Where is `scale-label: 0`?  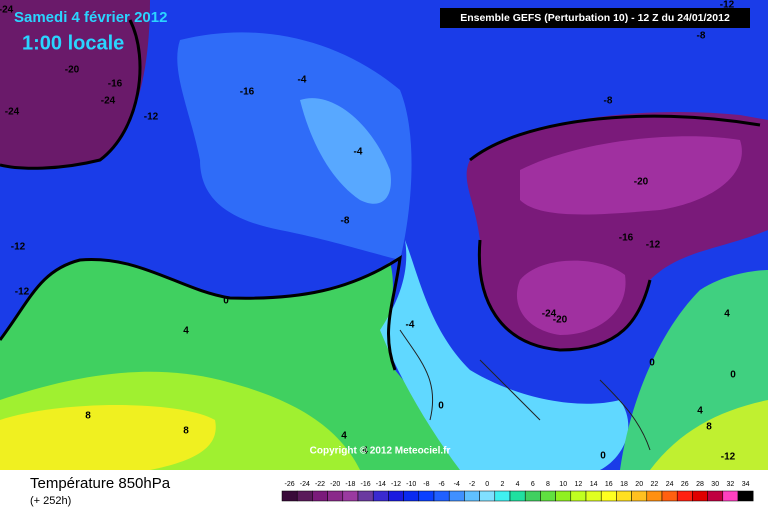
scale-label: 0 is located at coordinates (487, 484).